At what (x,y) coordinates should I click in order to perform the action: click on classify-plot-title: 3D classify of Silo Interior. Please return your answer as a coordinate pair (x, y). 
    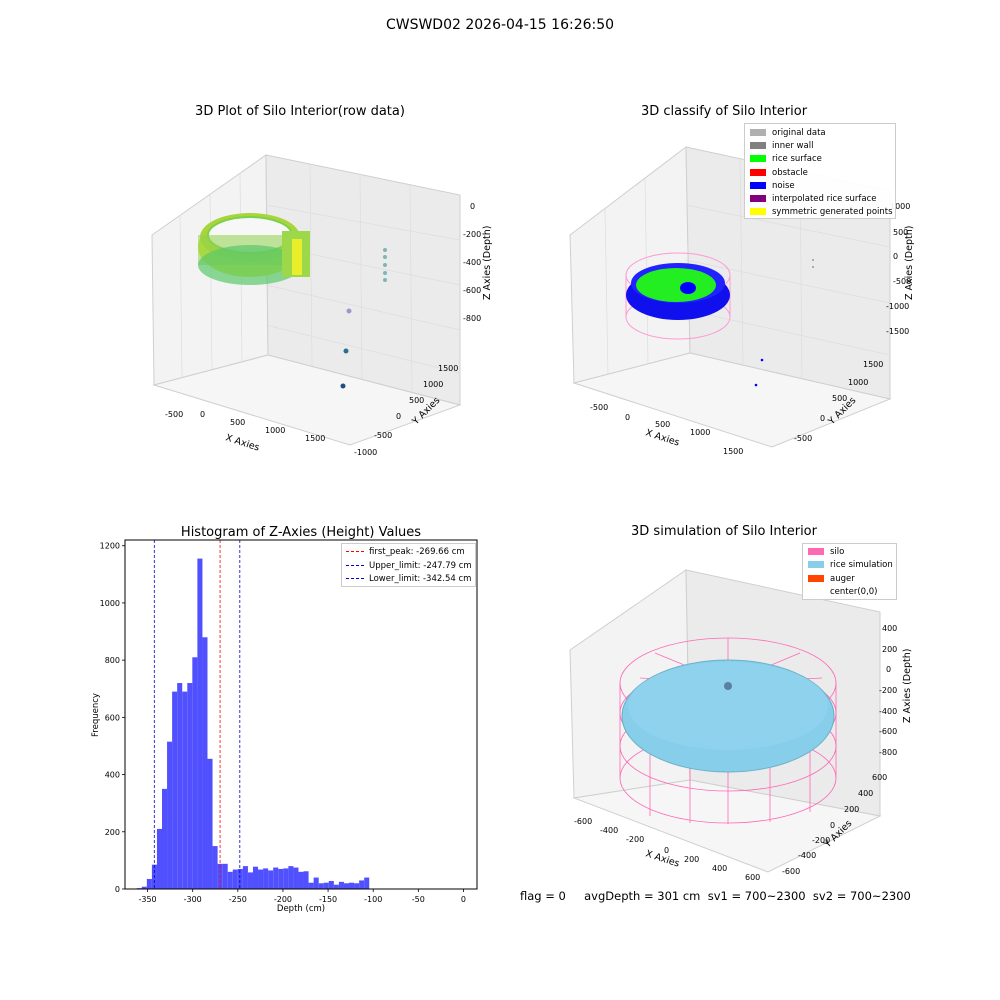
    Looking at the image, I should click on (724, 111).